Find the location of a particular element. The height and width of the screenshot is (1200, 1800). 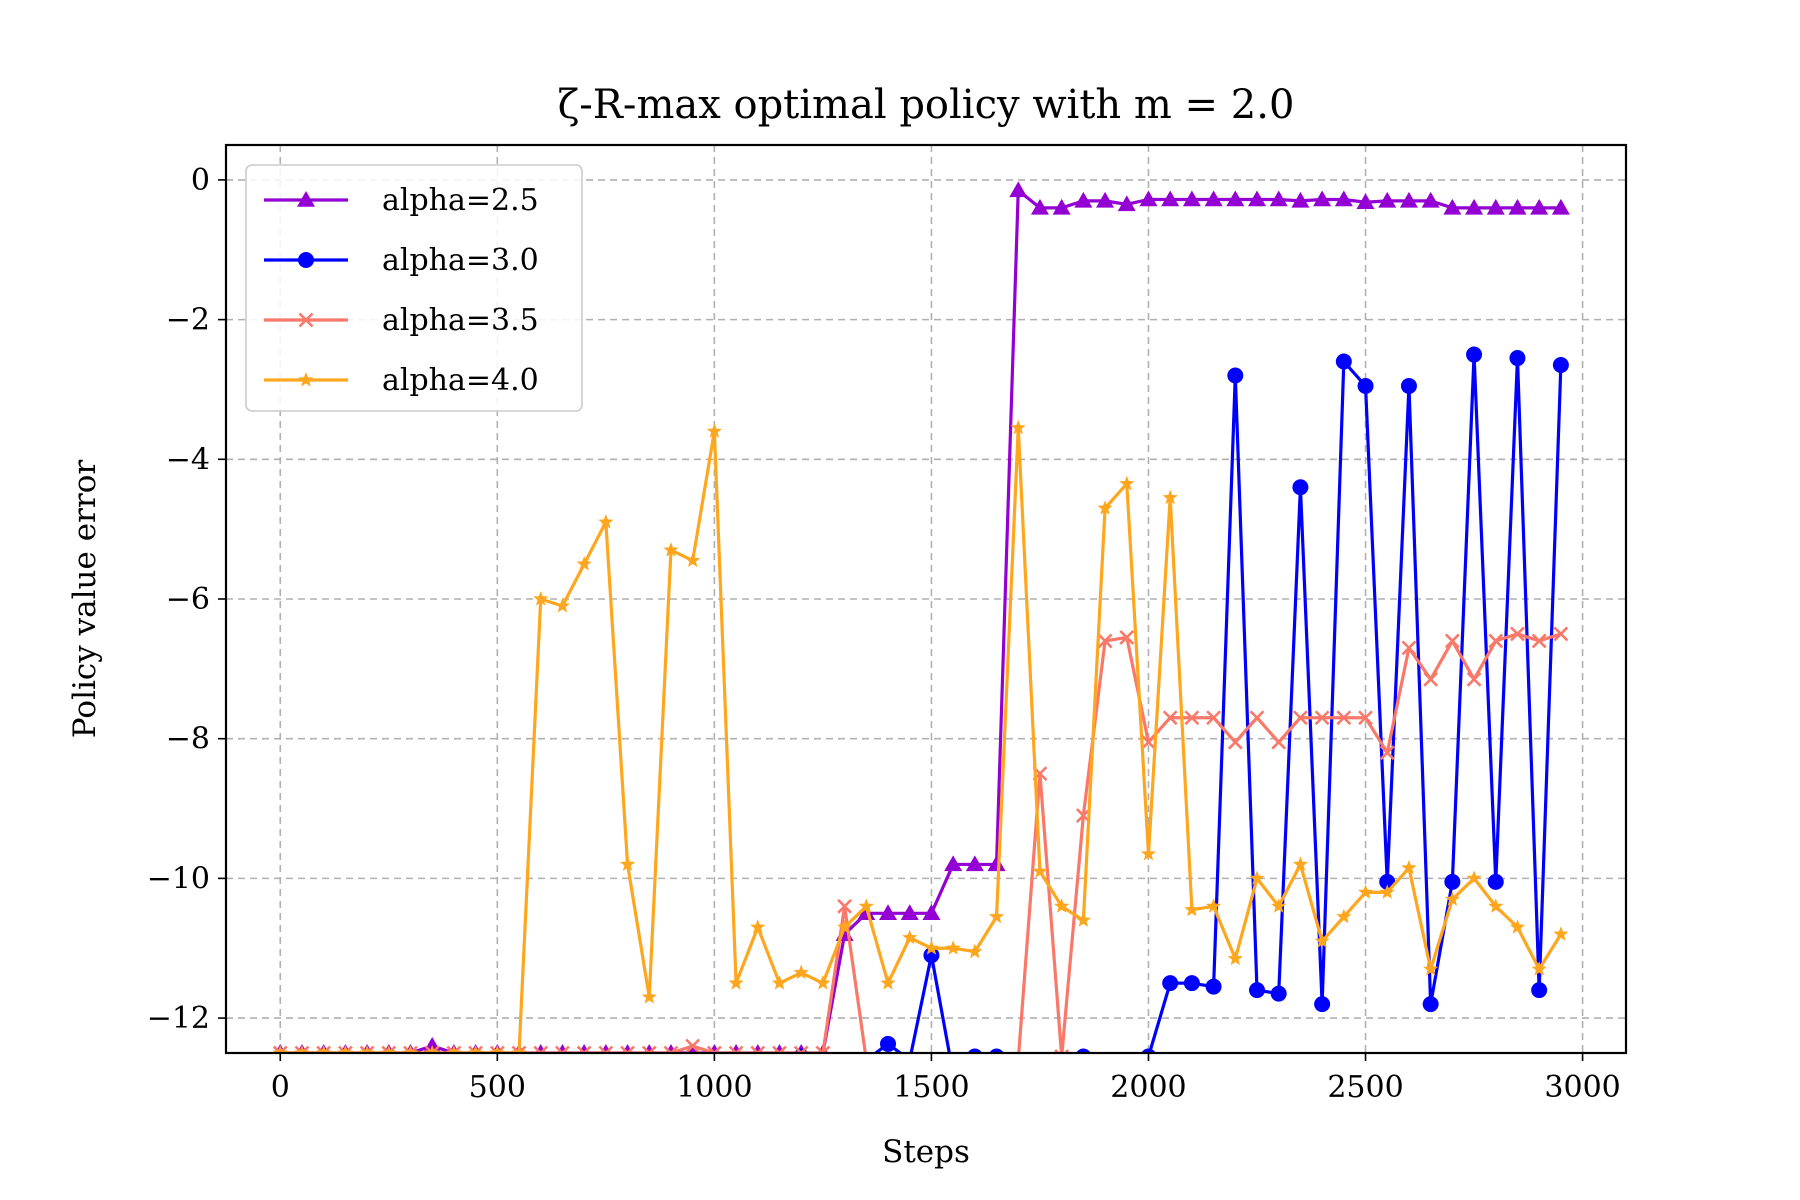

x-tick-label: 2500 is located at coordinates (1365, 1087).